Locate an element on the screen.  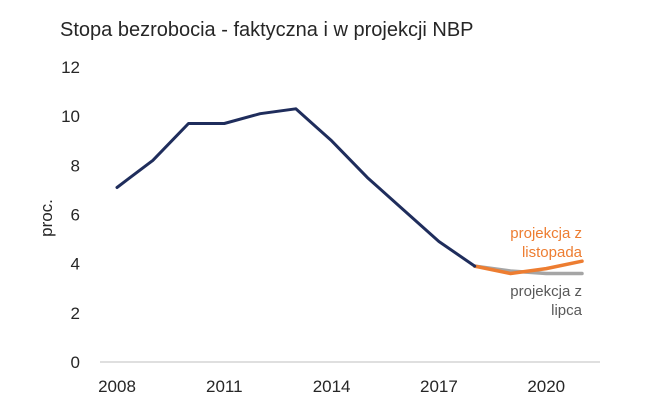
y-axis-label: proc. is located at coordinates (46, 218).